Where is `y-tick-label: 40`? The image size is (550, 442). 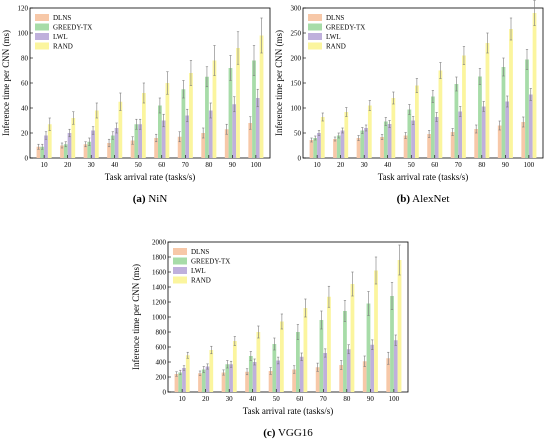
y-tick-label: 40 is located at coordinates (25, 108).